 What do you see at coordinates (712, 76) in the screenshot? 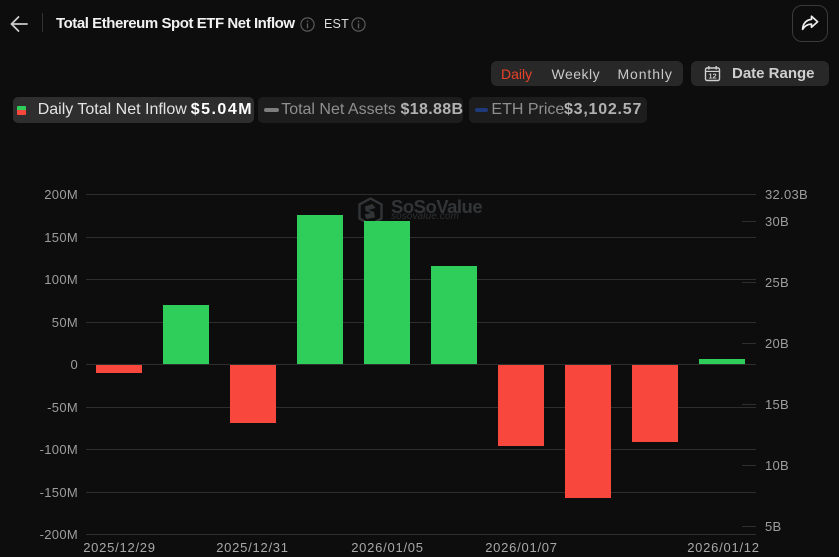
I see `svg-text: 12` at bounding box center [712, 76].